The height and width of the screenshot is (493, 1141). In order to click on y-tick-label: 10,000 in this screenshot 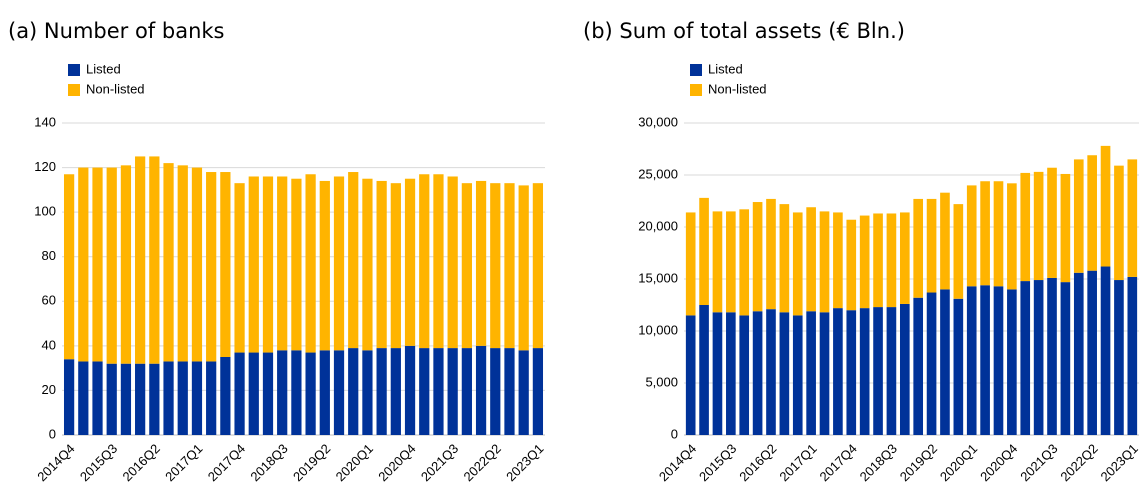, I will do `click(658, 329)`.